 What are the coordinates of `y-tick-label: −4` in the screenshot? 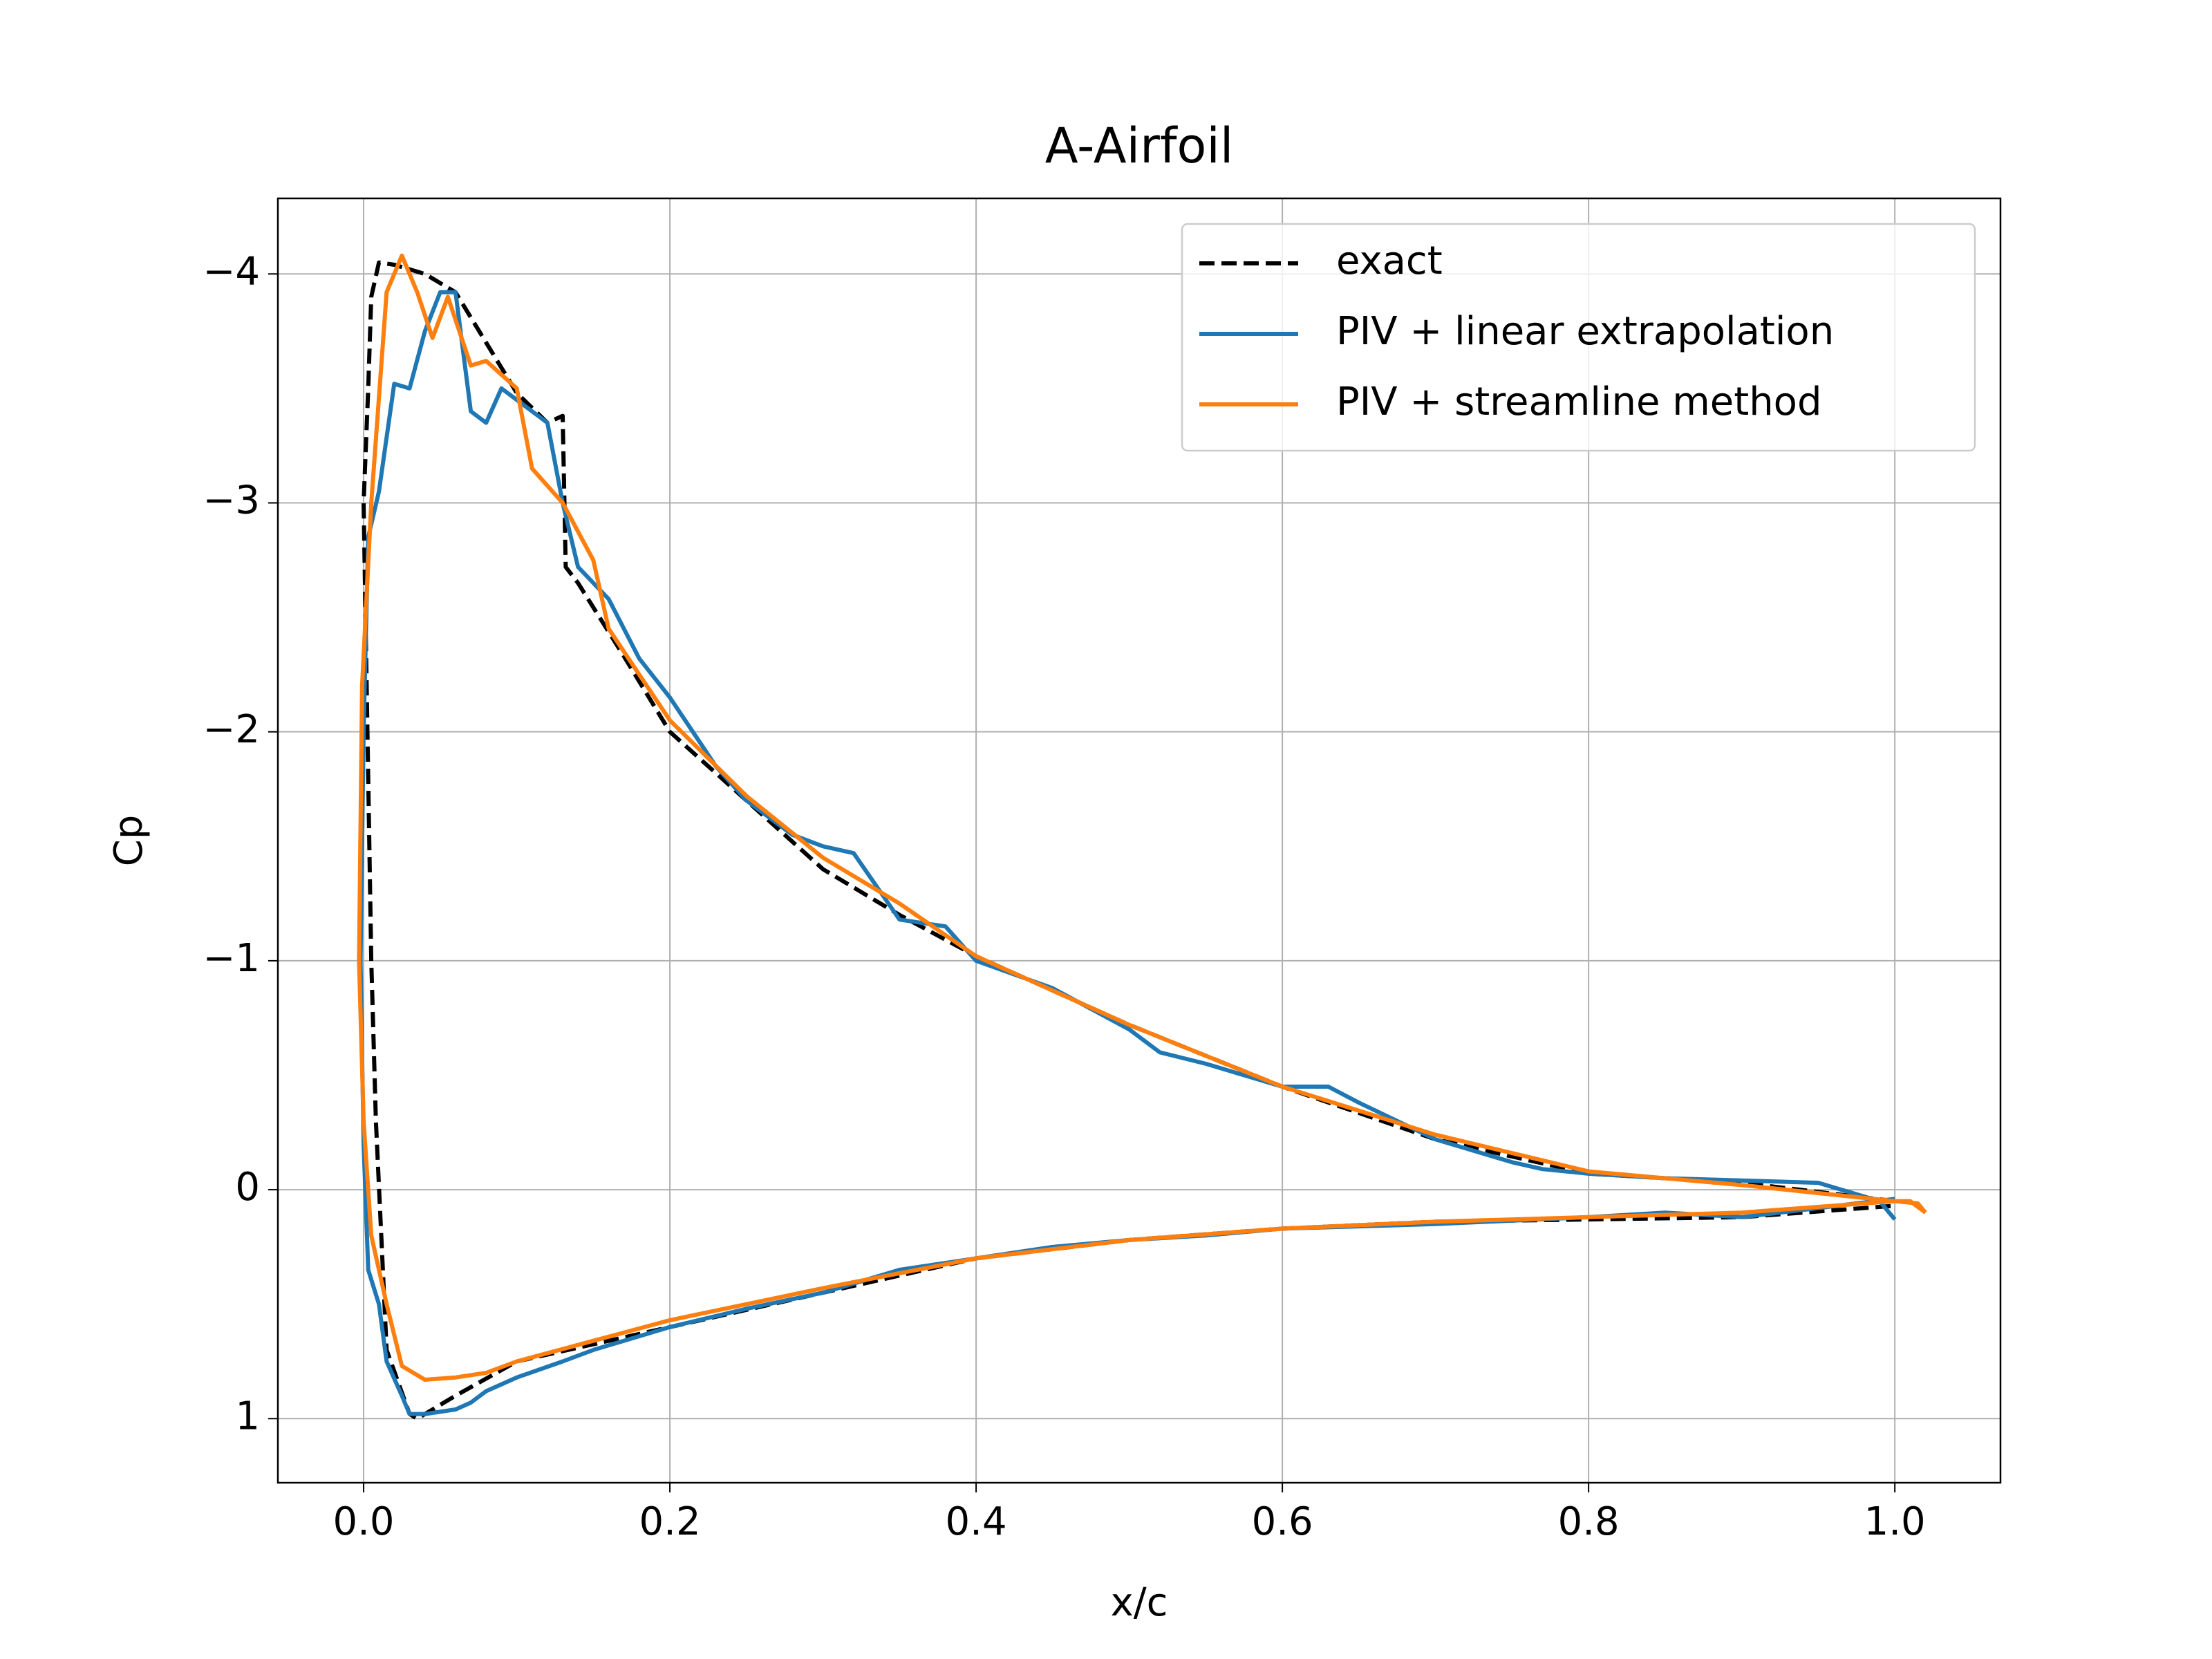 It's located at (232, 272).